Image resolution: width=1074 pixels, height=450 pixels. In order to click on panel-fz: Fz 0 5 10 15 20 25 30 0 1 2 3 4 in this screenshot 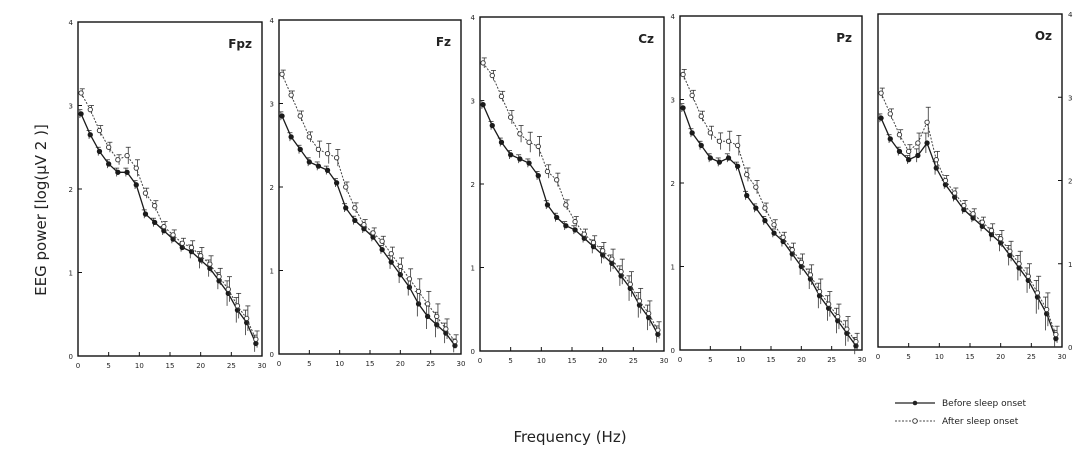, I will do `click(368, 192)`.